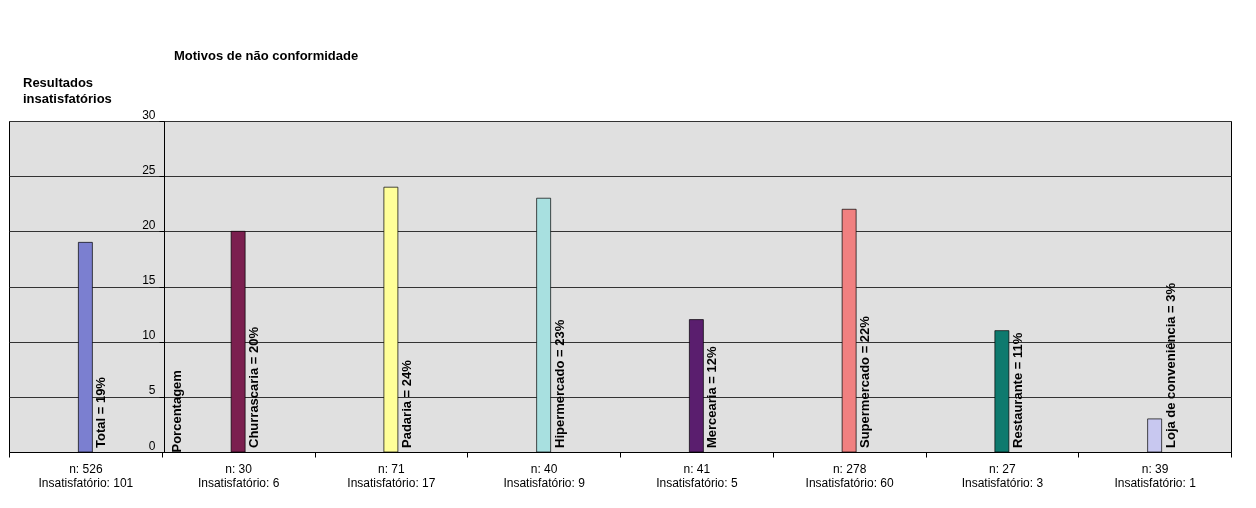  What do you see at coordinates (559, 383) in the screenshot?
I see `data-label: Hipermercado = 23%` at bounding box center [559, 383].